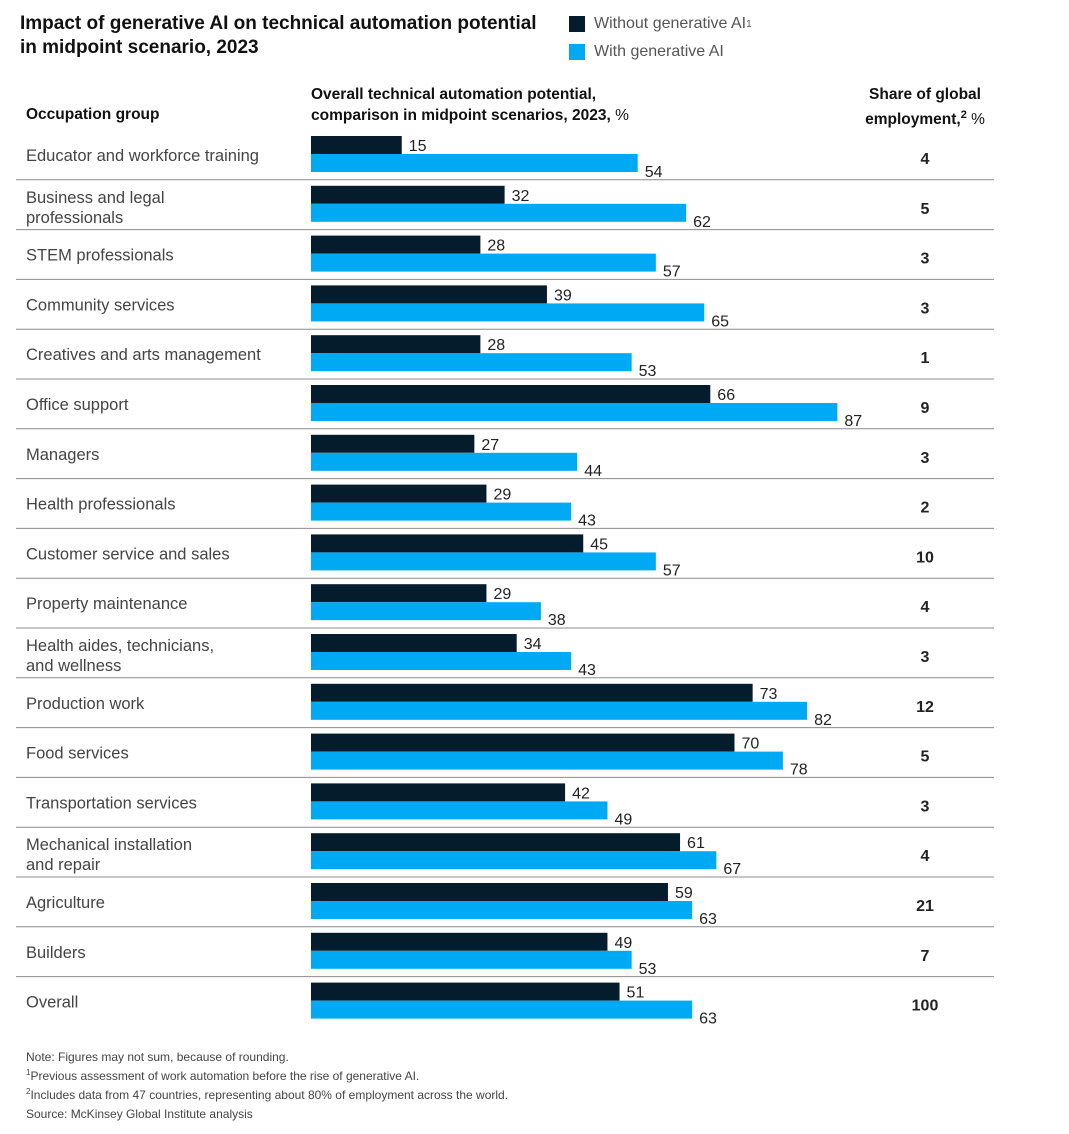  Describe the element at coordinates (563, 295) in the screenshot. I see `data-label: 39` at that location.